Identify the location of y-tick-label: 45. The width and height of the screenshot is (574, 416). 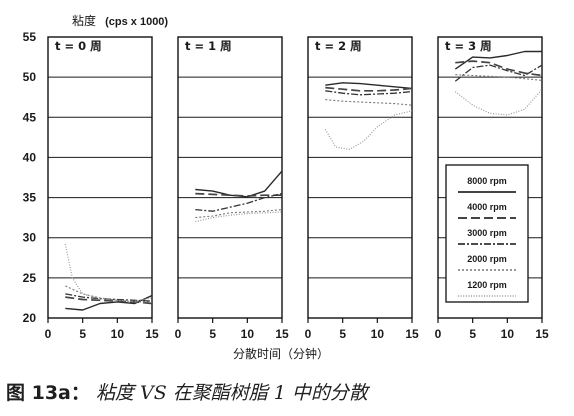
(30, 117).